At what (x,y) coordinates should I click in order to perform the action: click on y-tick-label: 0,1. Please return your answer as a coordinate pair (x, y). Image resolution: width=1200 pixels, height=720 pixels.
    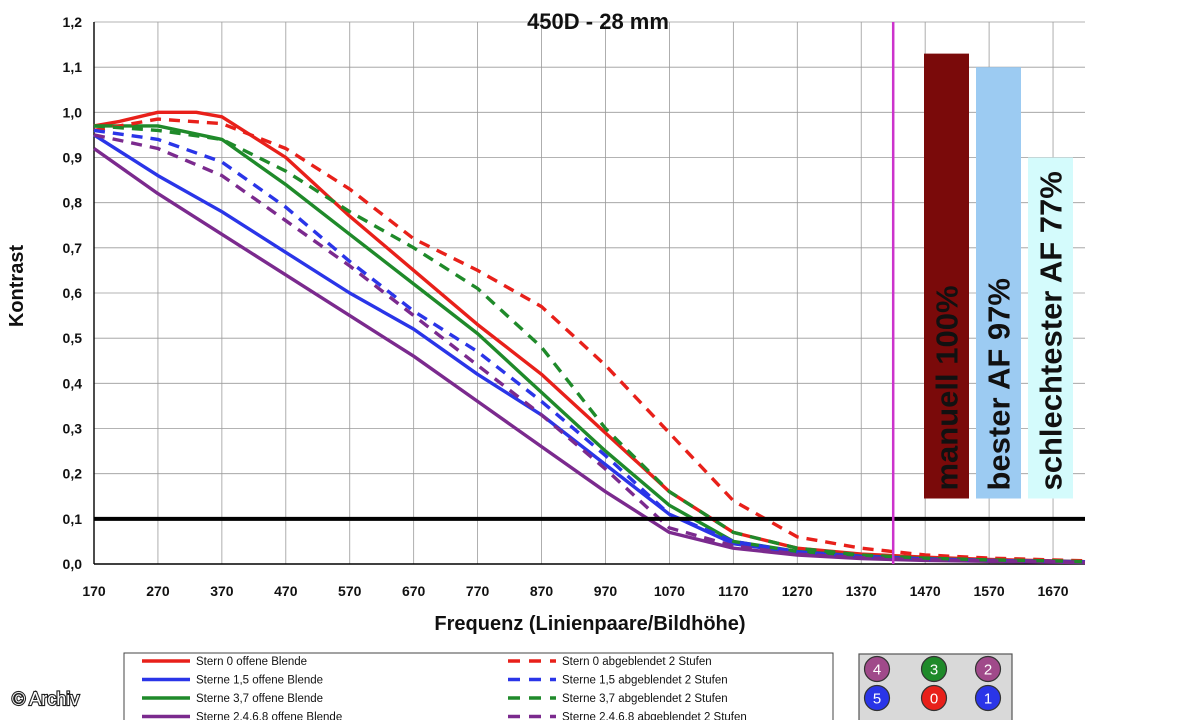
    Looking at the image, I should click on (73, 519).